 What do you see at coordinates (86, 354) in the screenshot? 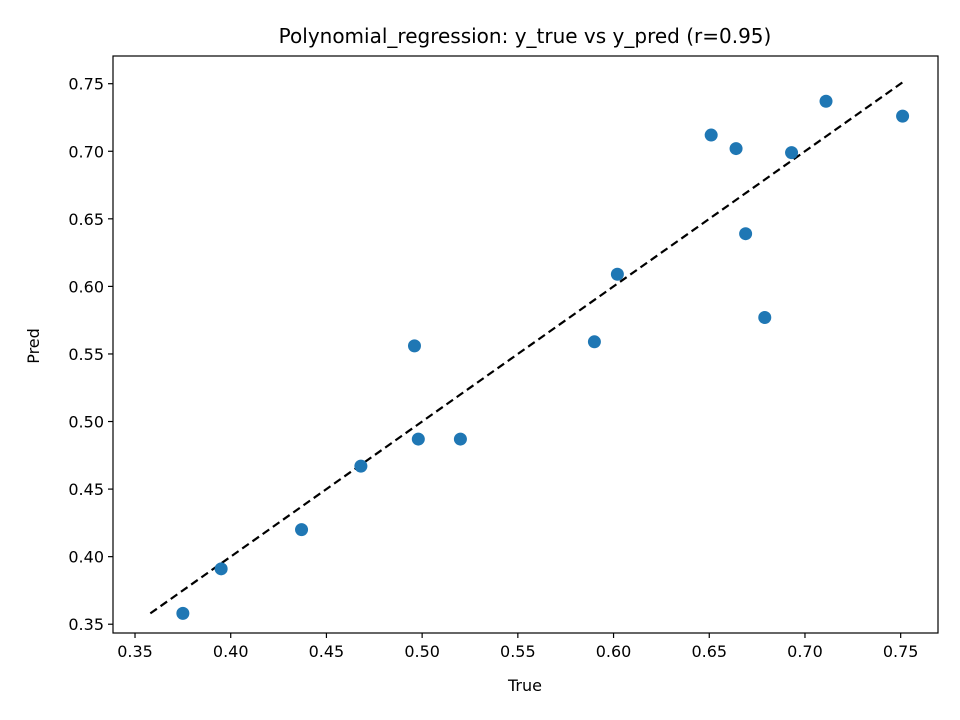
I see `y-tick-label: 0.55` at bounding box center [86, 354].